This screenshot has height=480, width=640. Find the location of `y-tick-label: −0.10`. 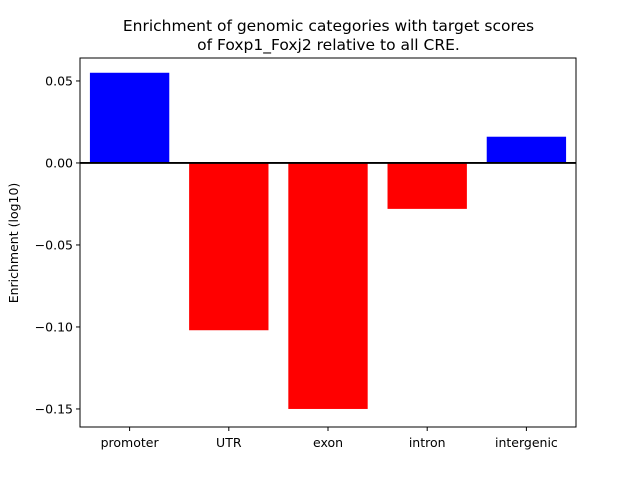

y-tick-label: −0.10 is located at coordinates (54, 326).